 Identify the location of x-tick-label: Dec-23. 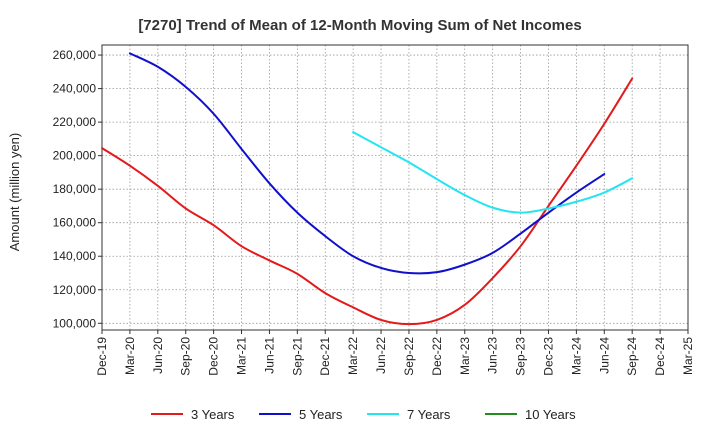
(548, 356).